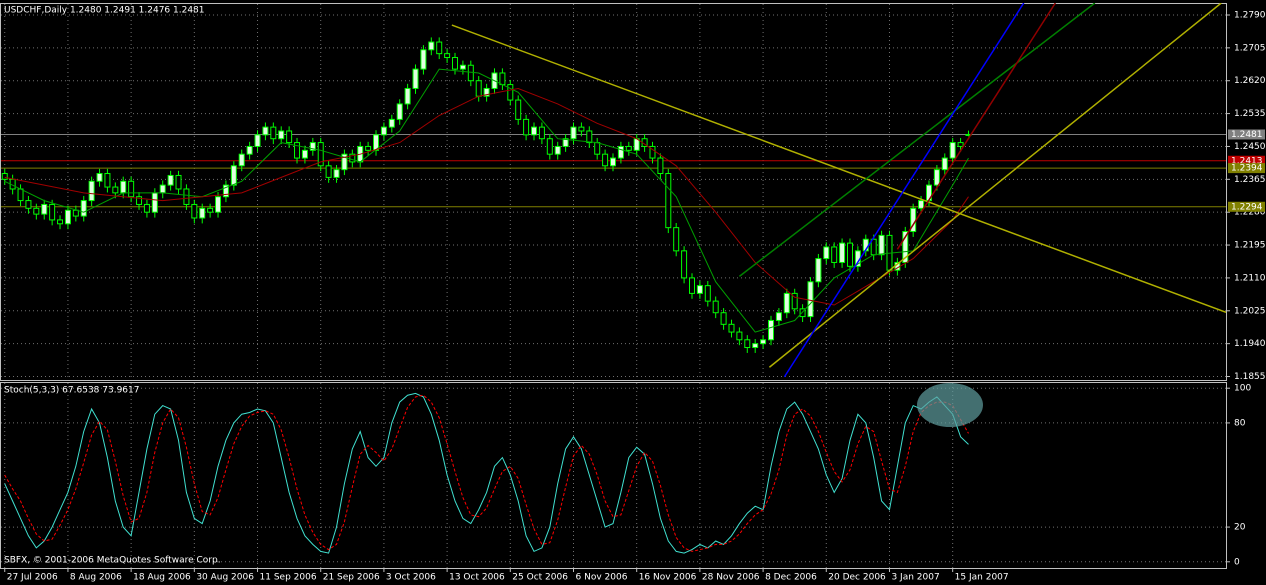 The width and height of the screenshot is (1266, 585). What do you see at coordinates (1250, 311) in the screenshot?
I see `y-tick-label: 1.2025` at bounding box center [1250, 311].